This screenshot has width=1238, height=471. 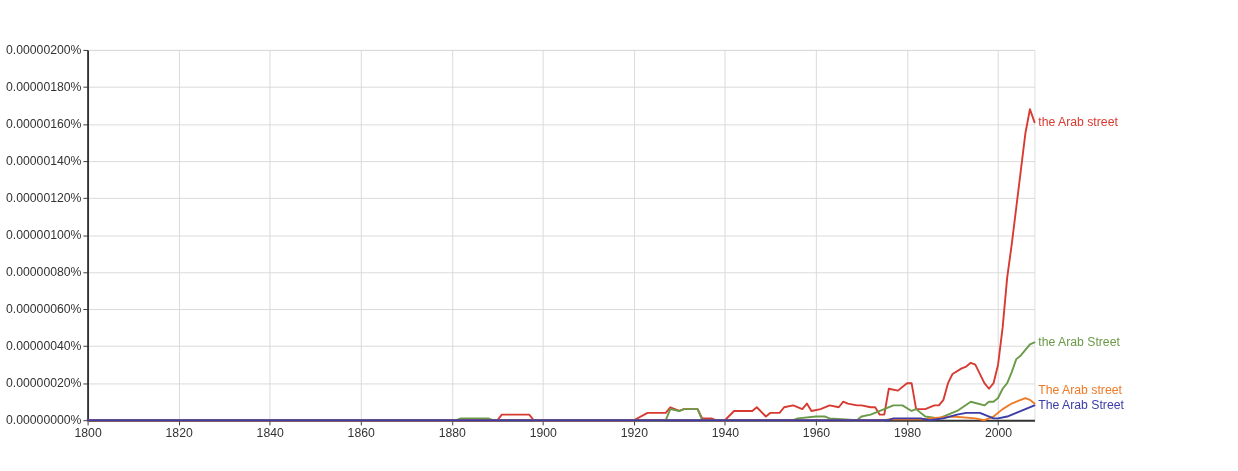 I want to click on x-tick-label: 1800, so click(x=88, y=432).